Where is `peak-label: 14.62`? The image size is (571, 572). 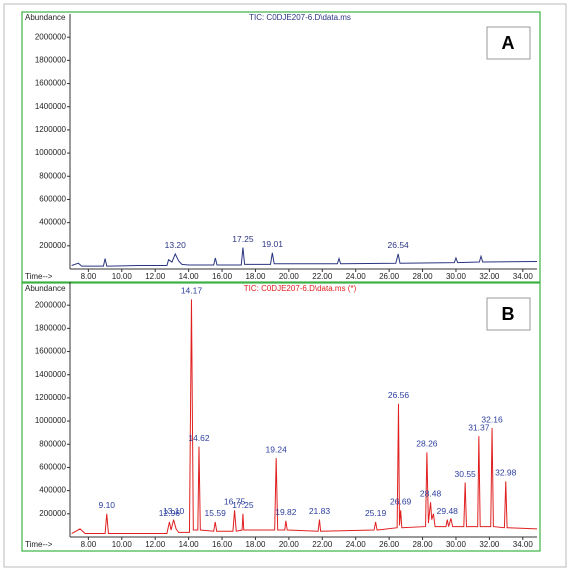 peak-label: 14.62 is located at coordinates (199, 438).